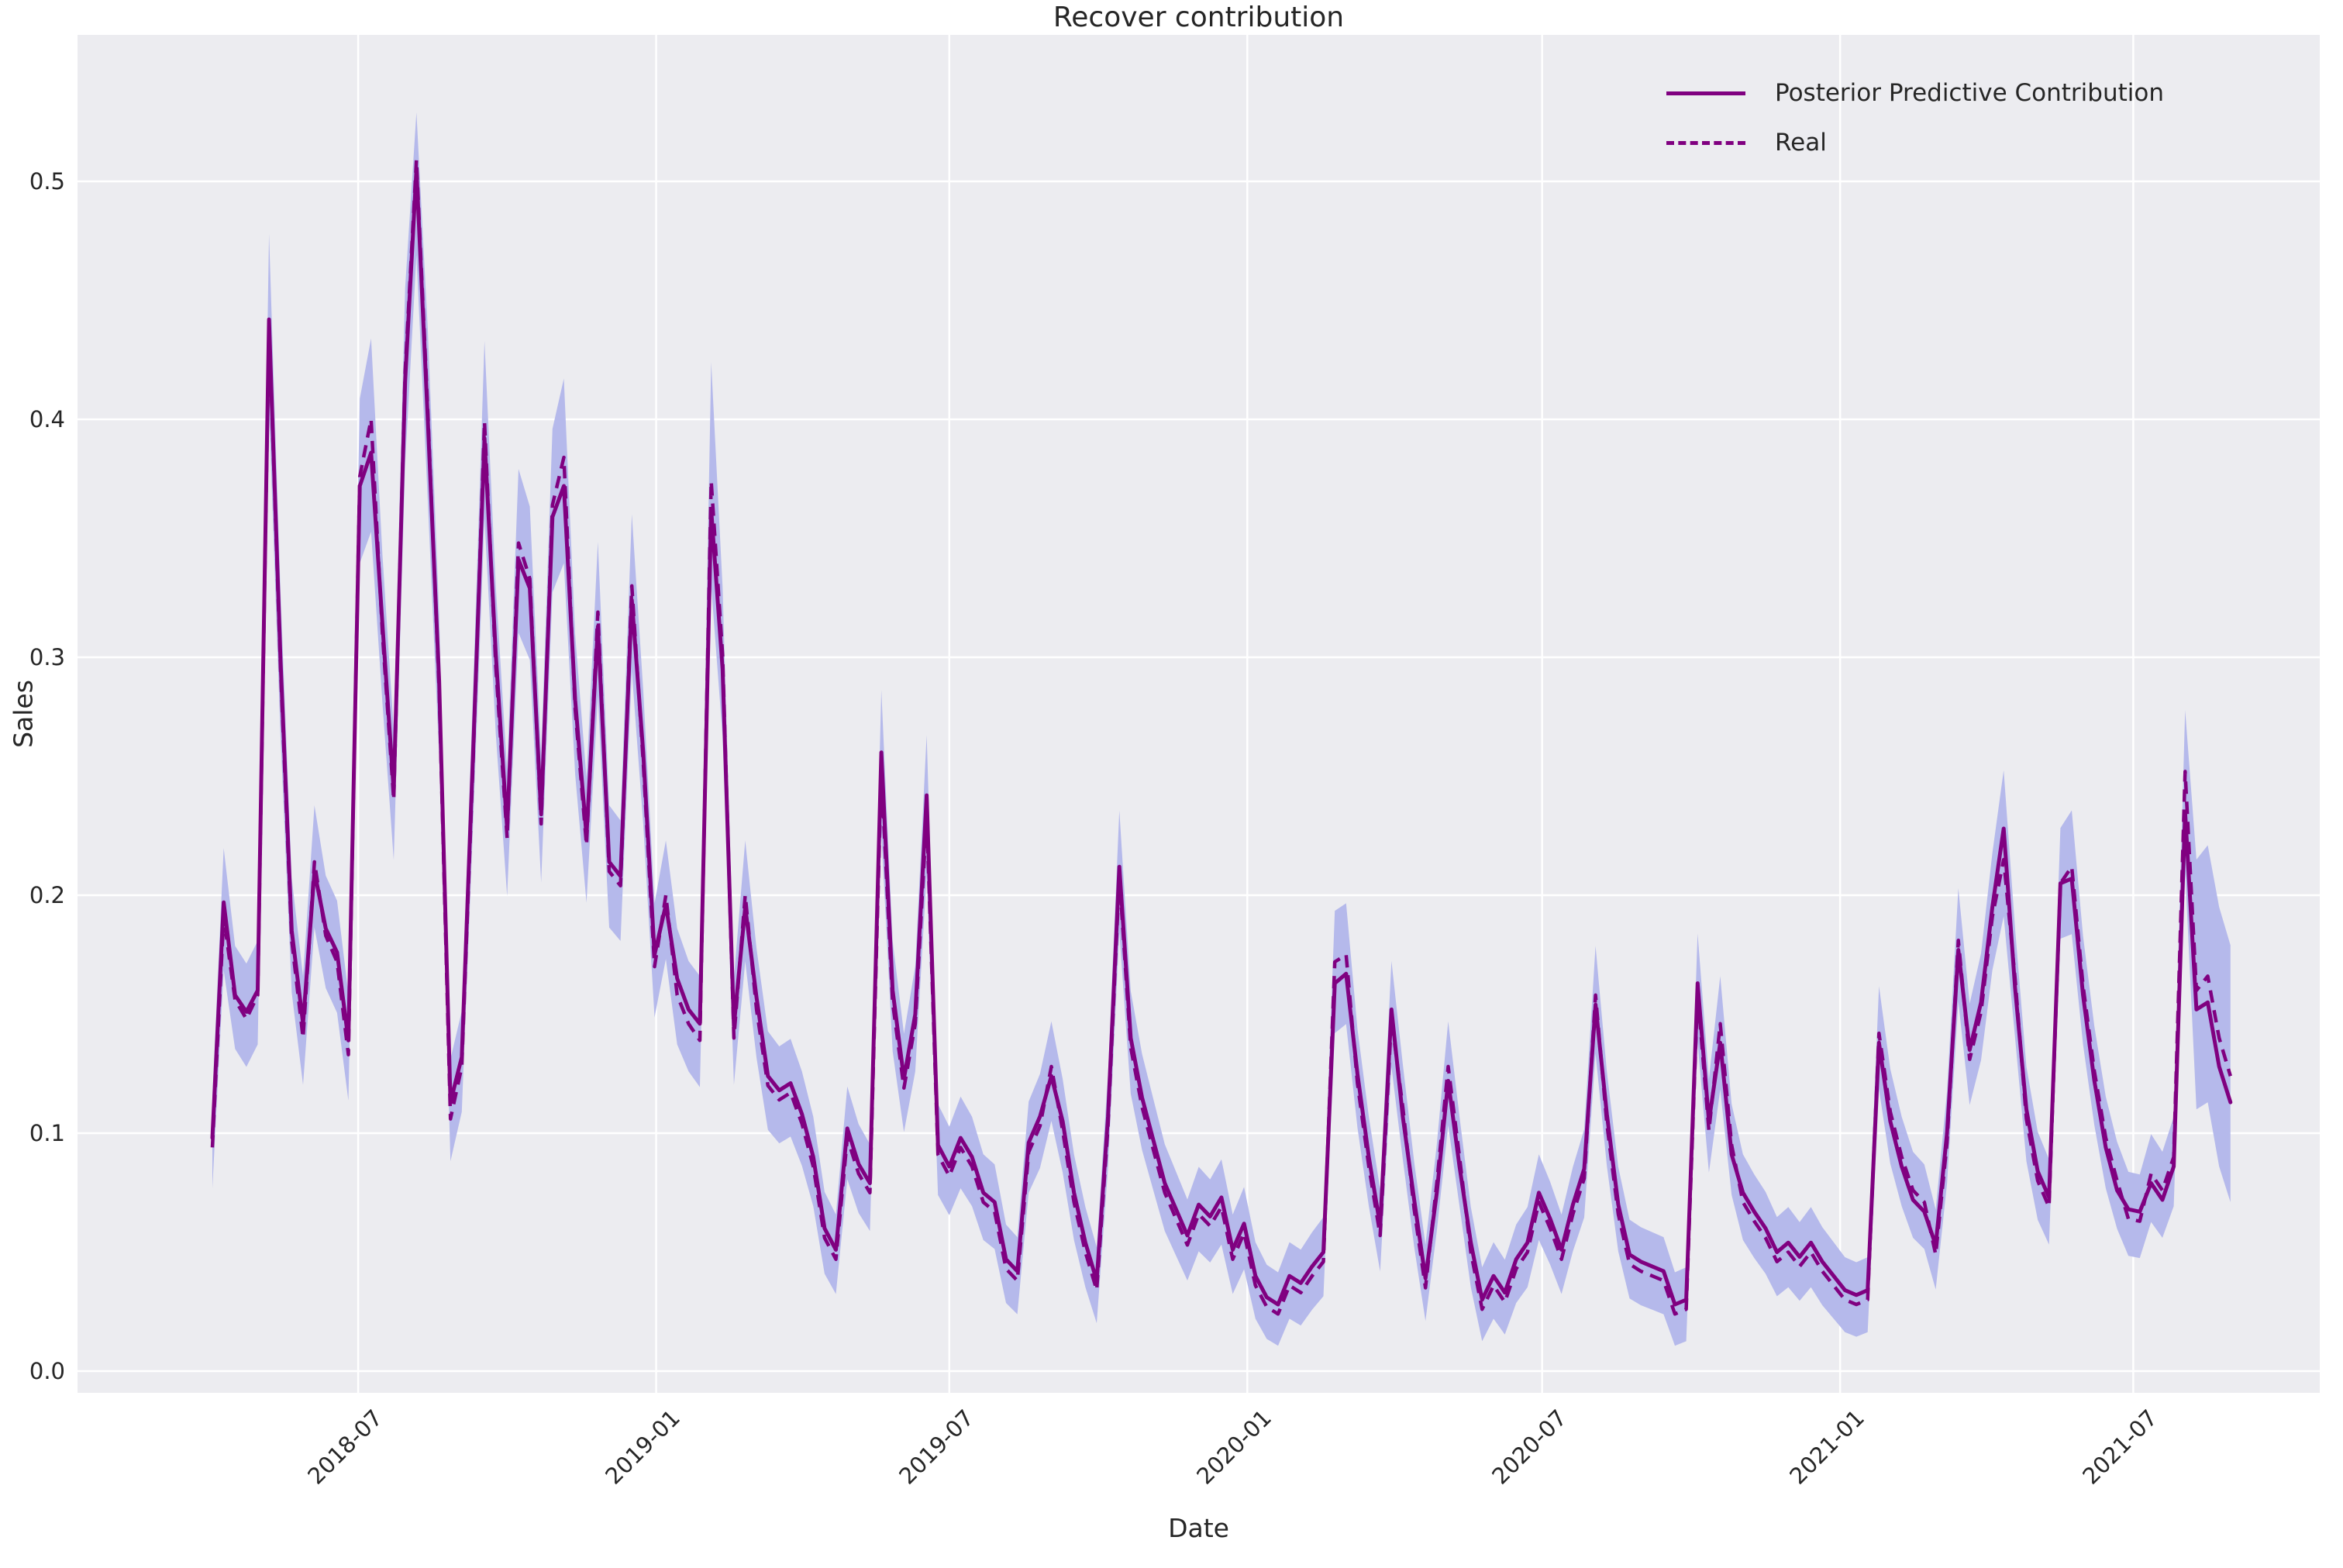  What do you see at coordinates (1199, 17) in the screenshot?
I see `chart-title: Recover contribution` at bounding box center [1199, 17].